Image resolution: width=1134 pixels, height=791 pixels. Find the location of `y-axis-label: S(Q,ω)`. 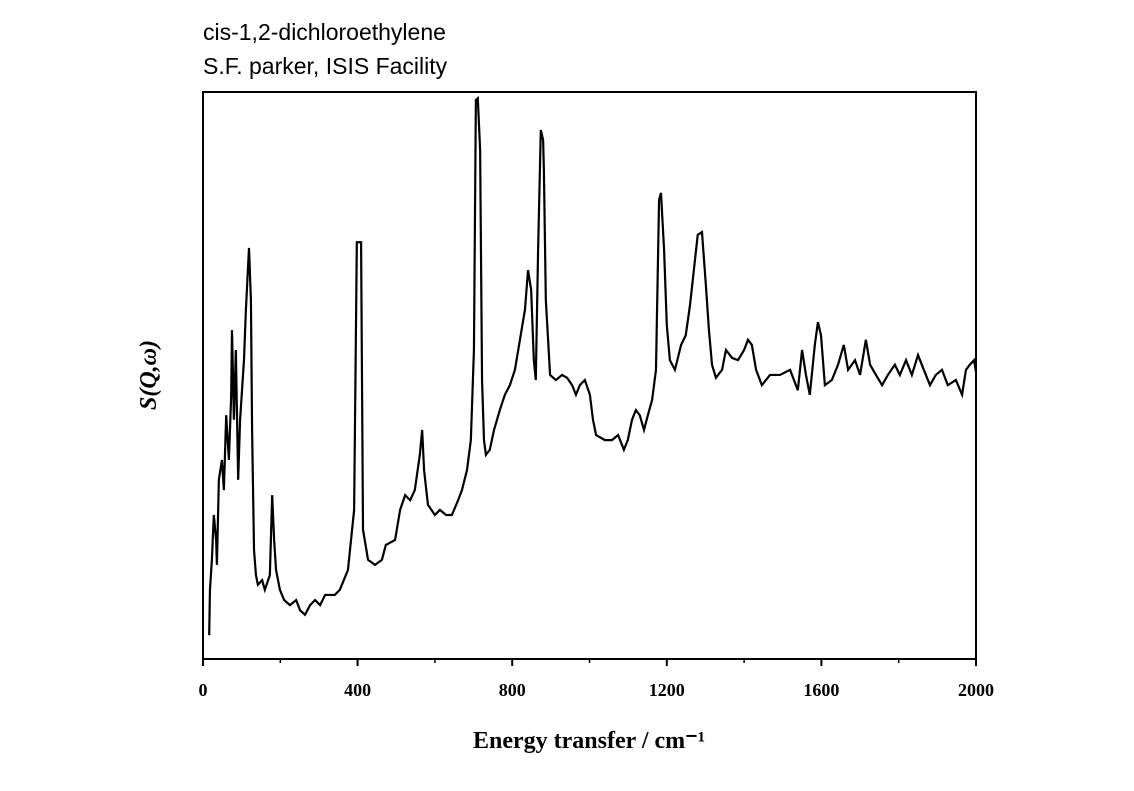

y-axis-label: S(Q,ω) is located at coordinates (149, 375).